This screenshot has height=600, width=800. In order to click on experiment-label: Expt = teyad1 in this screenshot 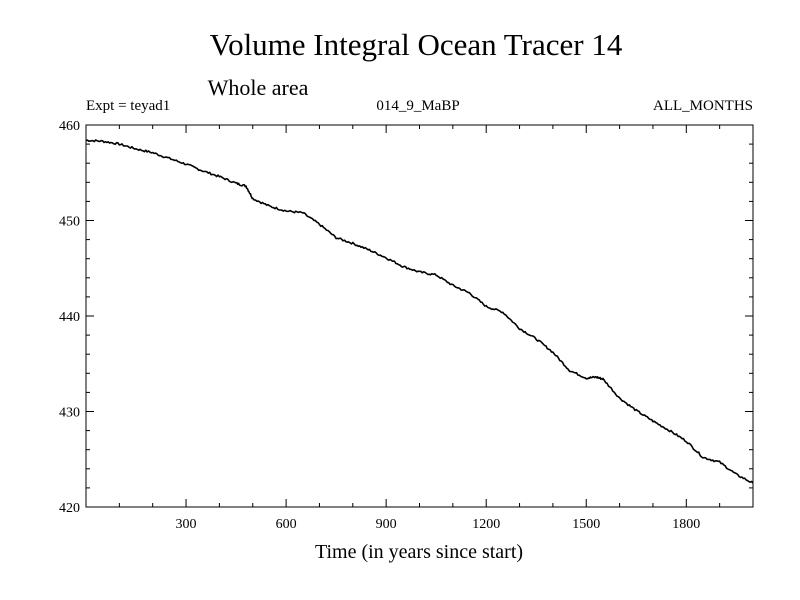, I will do `click(128, 106)`.